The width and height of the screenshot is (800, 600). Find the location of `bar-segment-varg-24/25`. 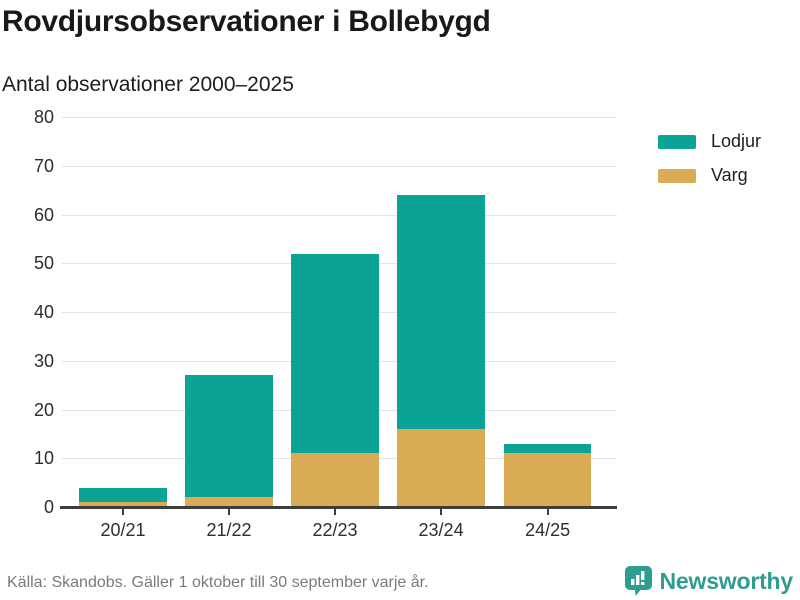

bar-segment-varg-24/25 is located at coordinates (548, 480).